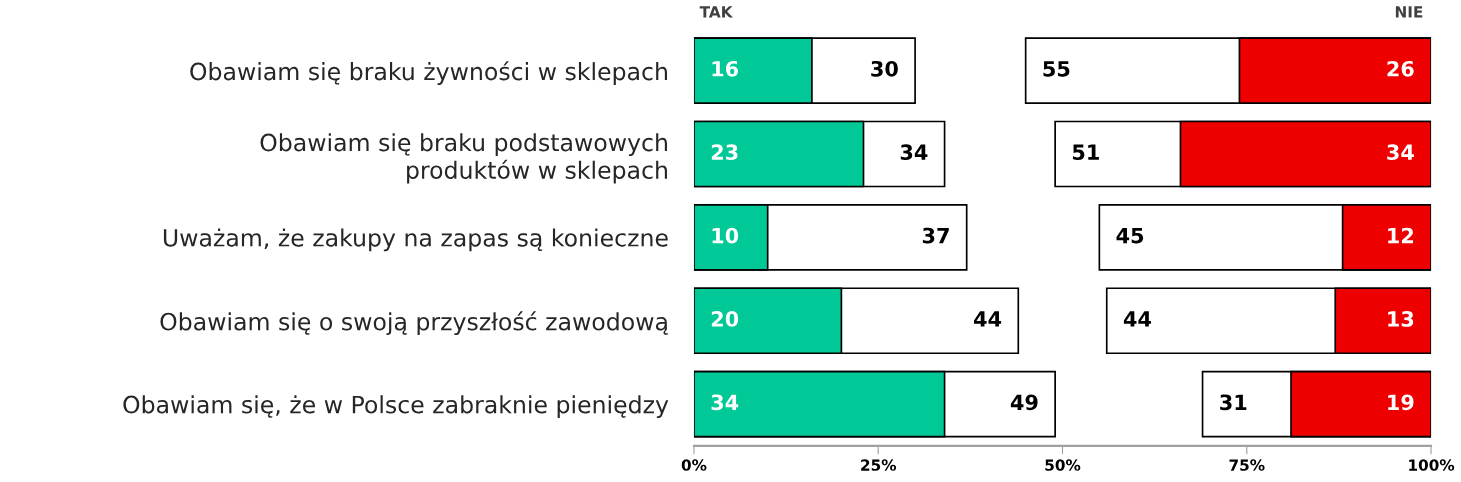  What do you see at coordinates (935, 235) in the screenshot?
I see `data-label: 37` at bounding box center [935, 235].